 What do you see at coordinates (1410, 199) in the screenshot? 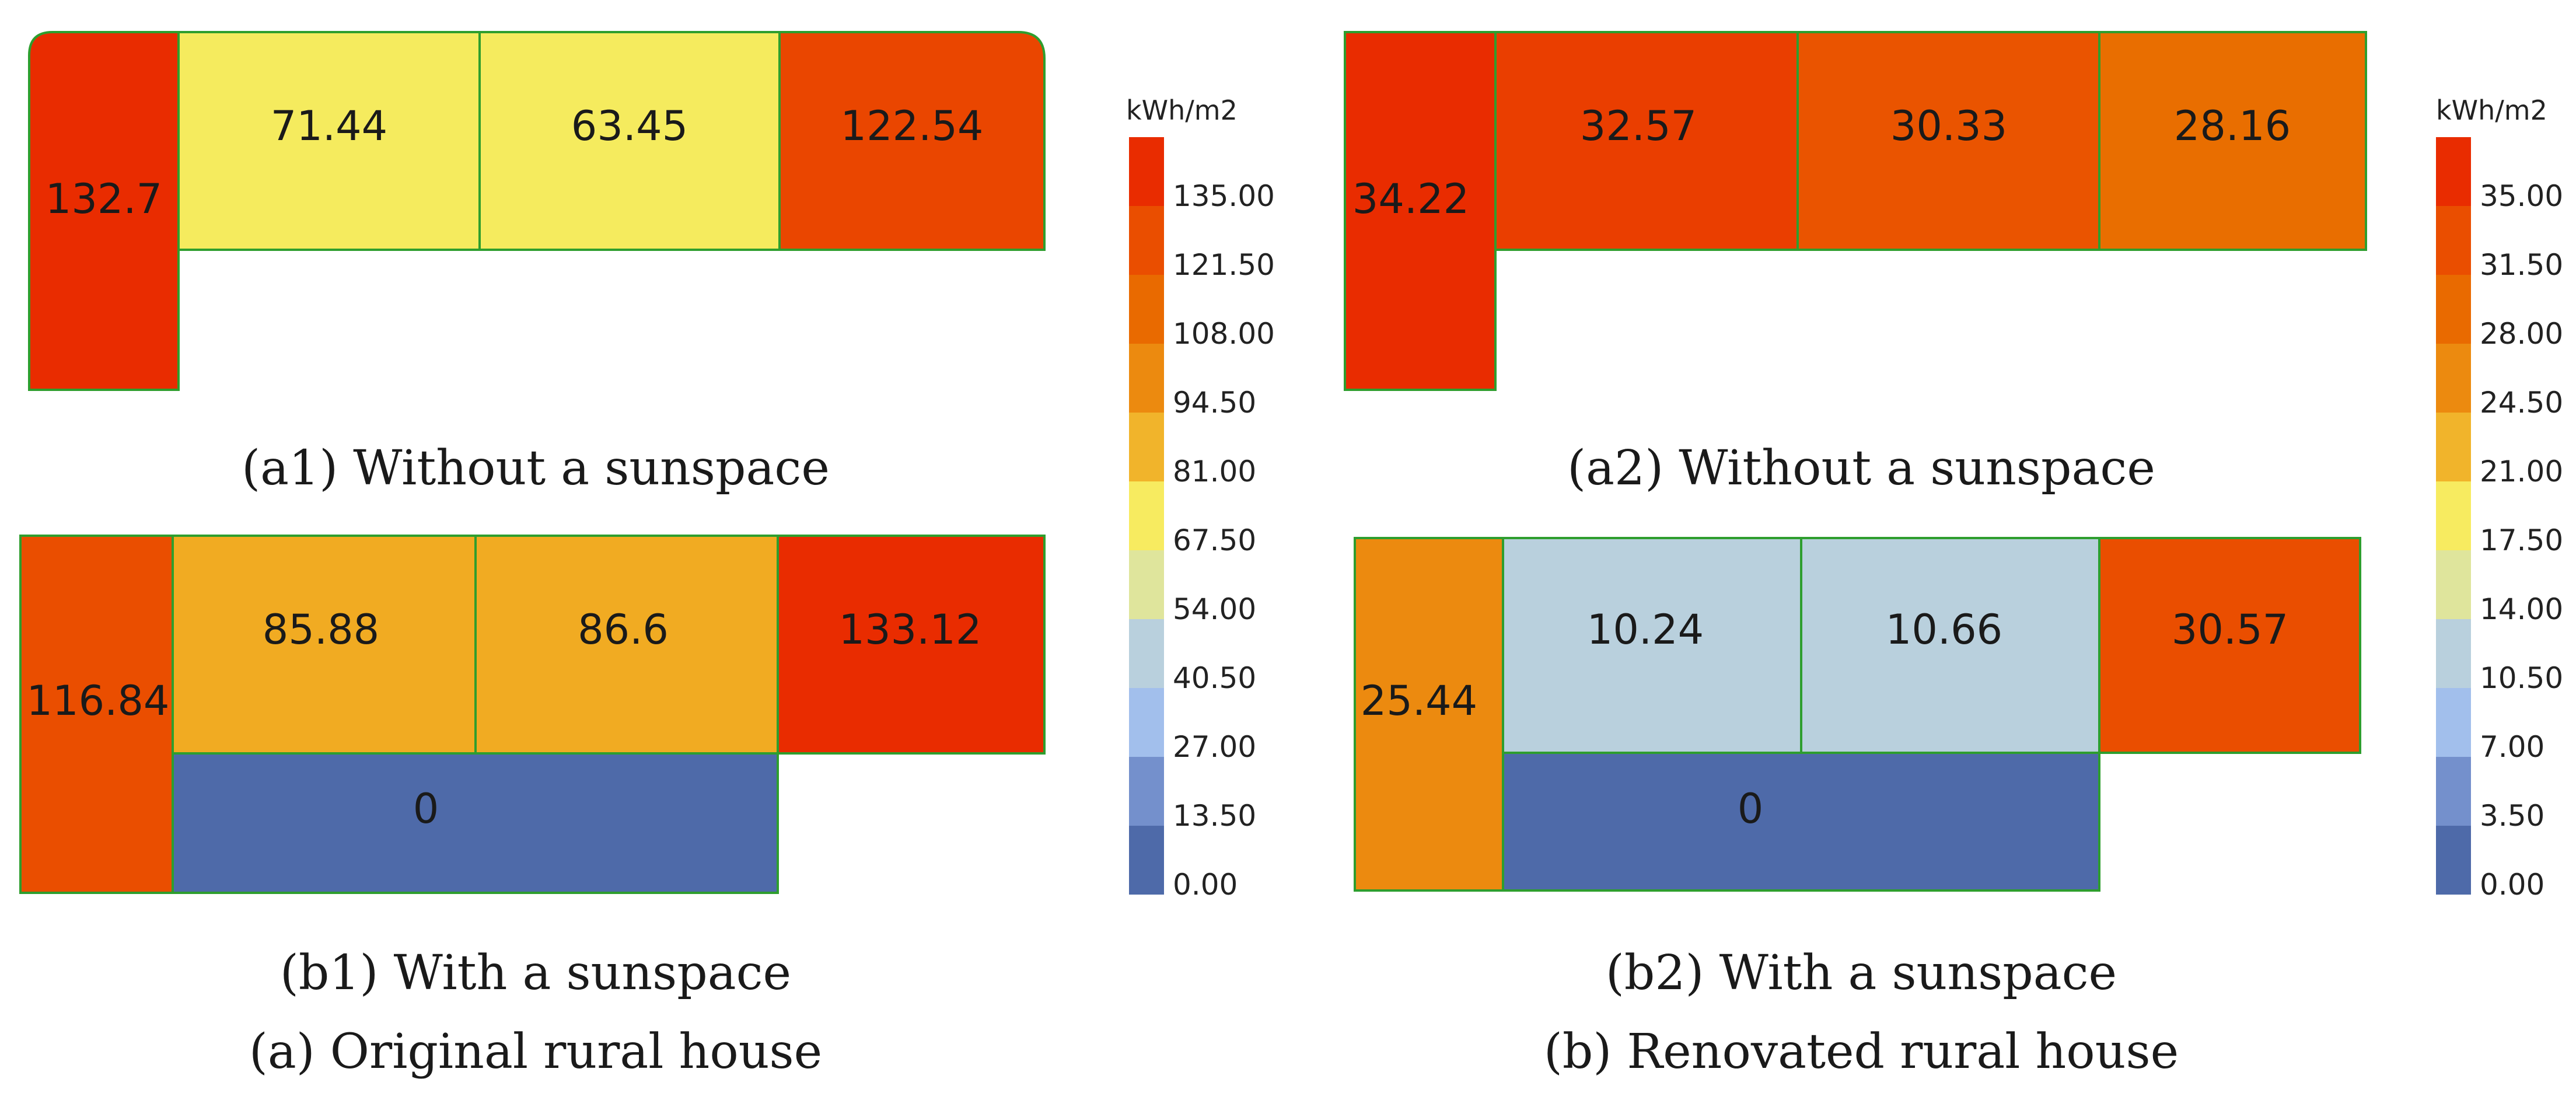
I see `zone-west-value: 34.22` at bounding box center [1410, 199].